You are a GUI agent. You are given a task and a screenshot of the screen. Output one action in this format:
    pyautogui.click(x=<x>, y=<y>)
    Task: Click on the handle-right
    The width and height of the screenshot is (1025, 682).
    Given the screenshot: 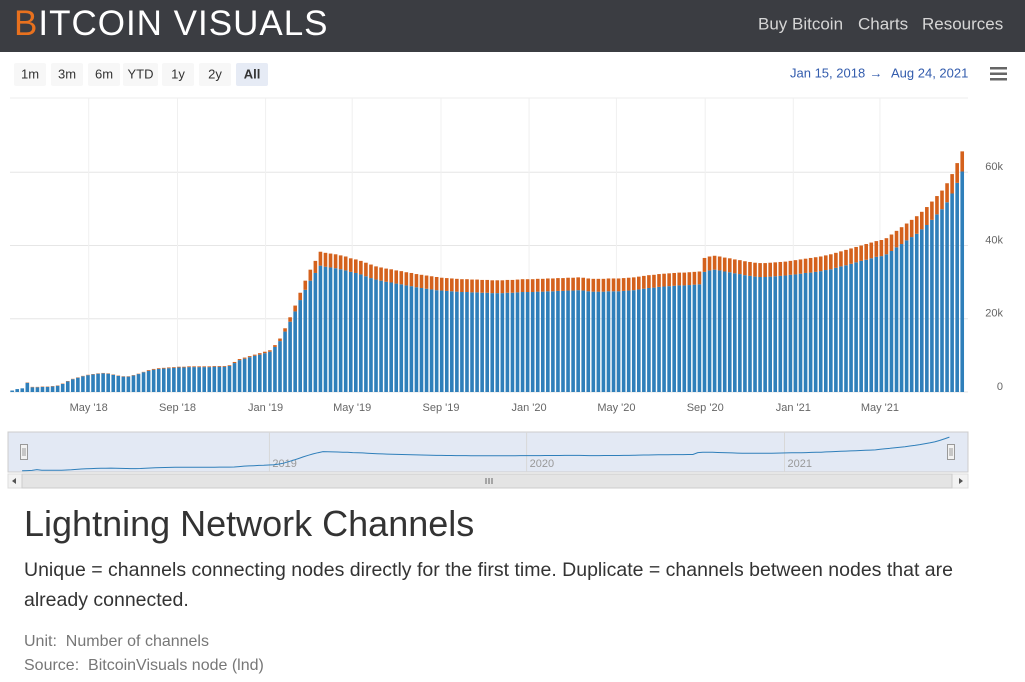 What is the action you would take?
    pyautogui.click(x=951, y=452)
    